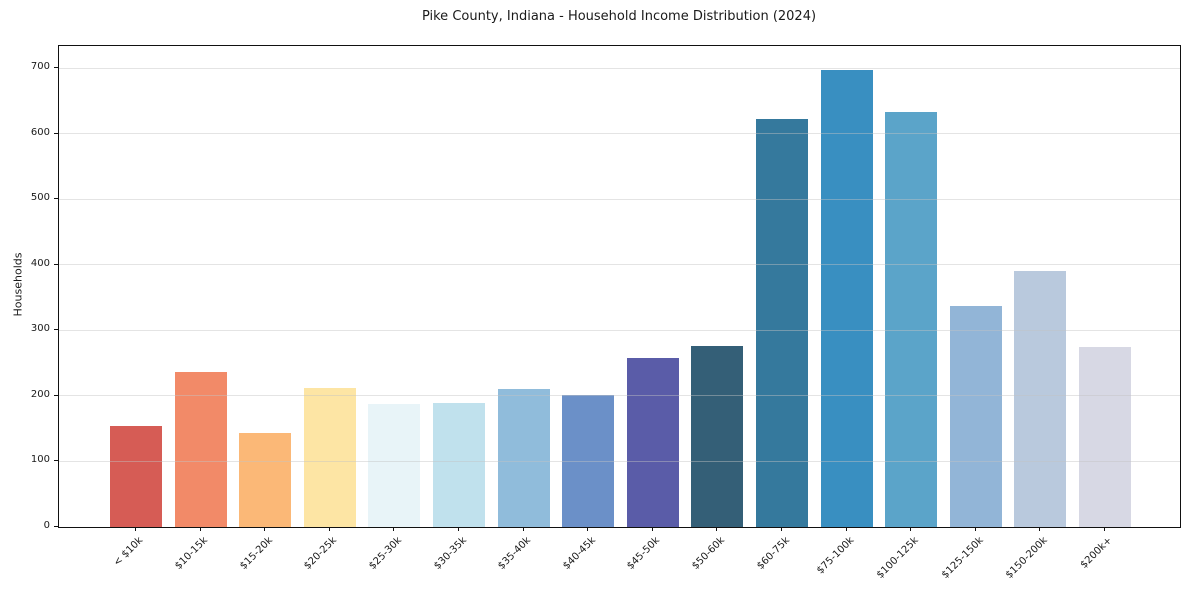  Describe the element at coordinates (40, 198) in the screenshot. I see `y-tick-label: 500` at that location.